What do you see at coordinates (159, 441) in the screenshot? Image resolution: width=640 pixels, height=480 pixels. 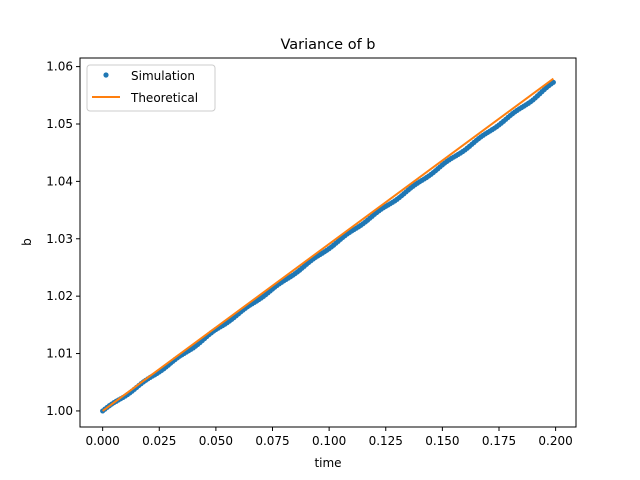 I see `x-tick-label: 0.025` at bounding box center [159, 441].